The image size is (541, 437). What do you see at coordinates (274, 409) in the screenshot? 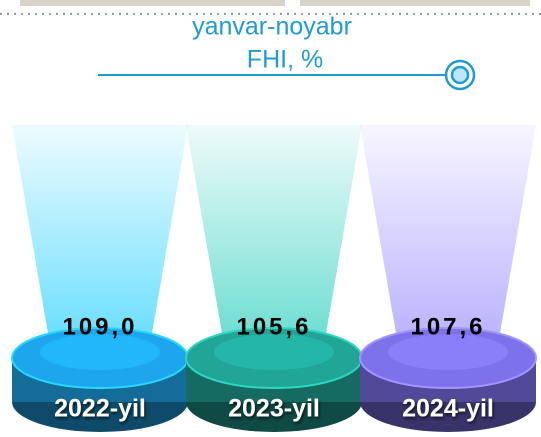
I see `year-label: 2023-yil` at bounding box center [274, 409].